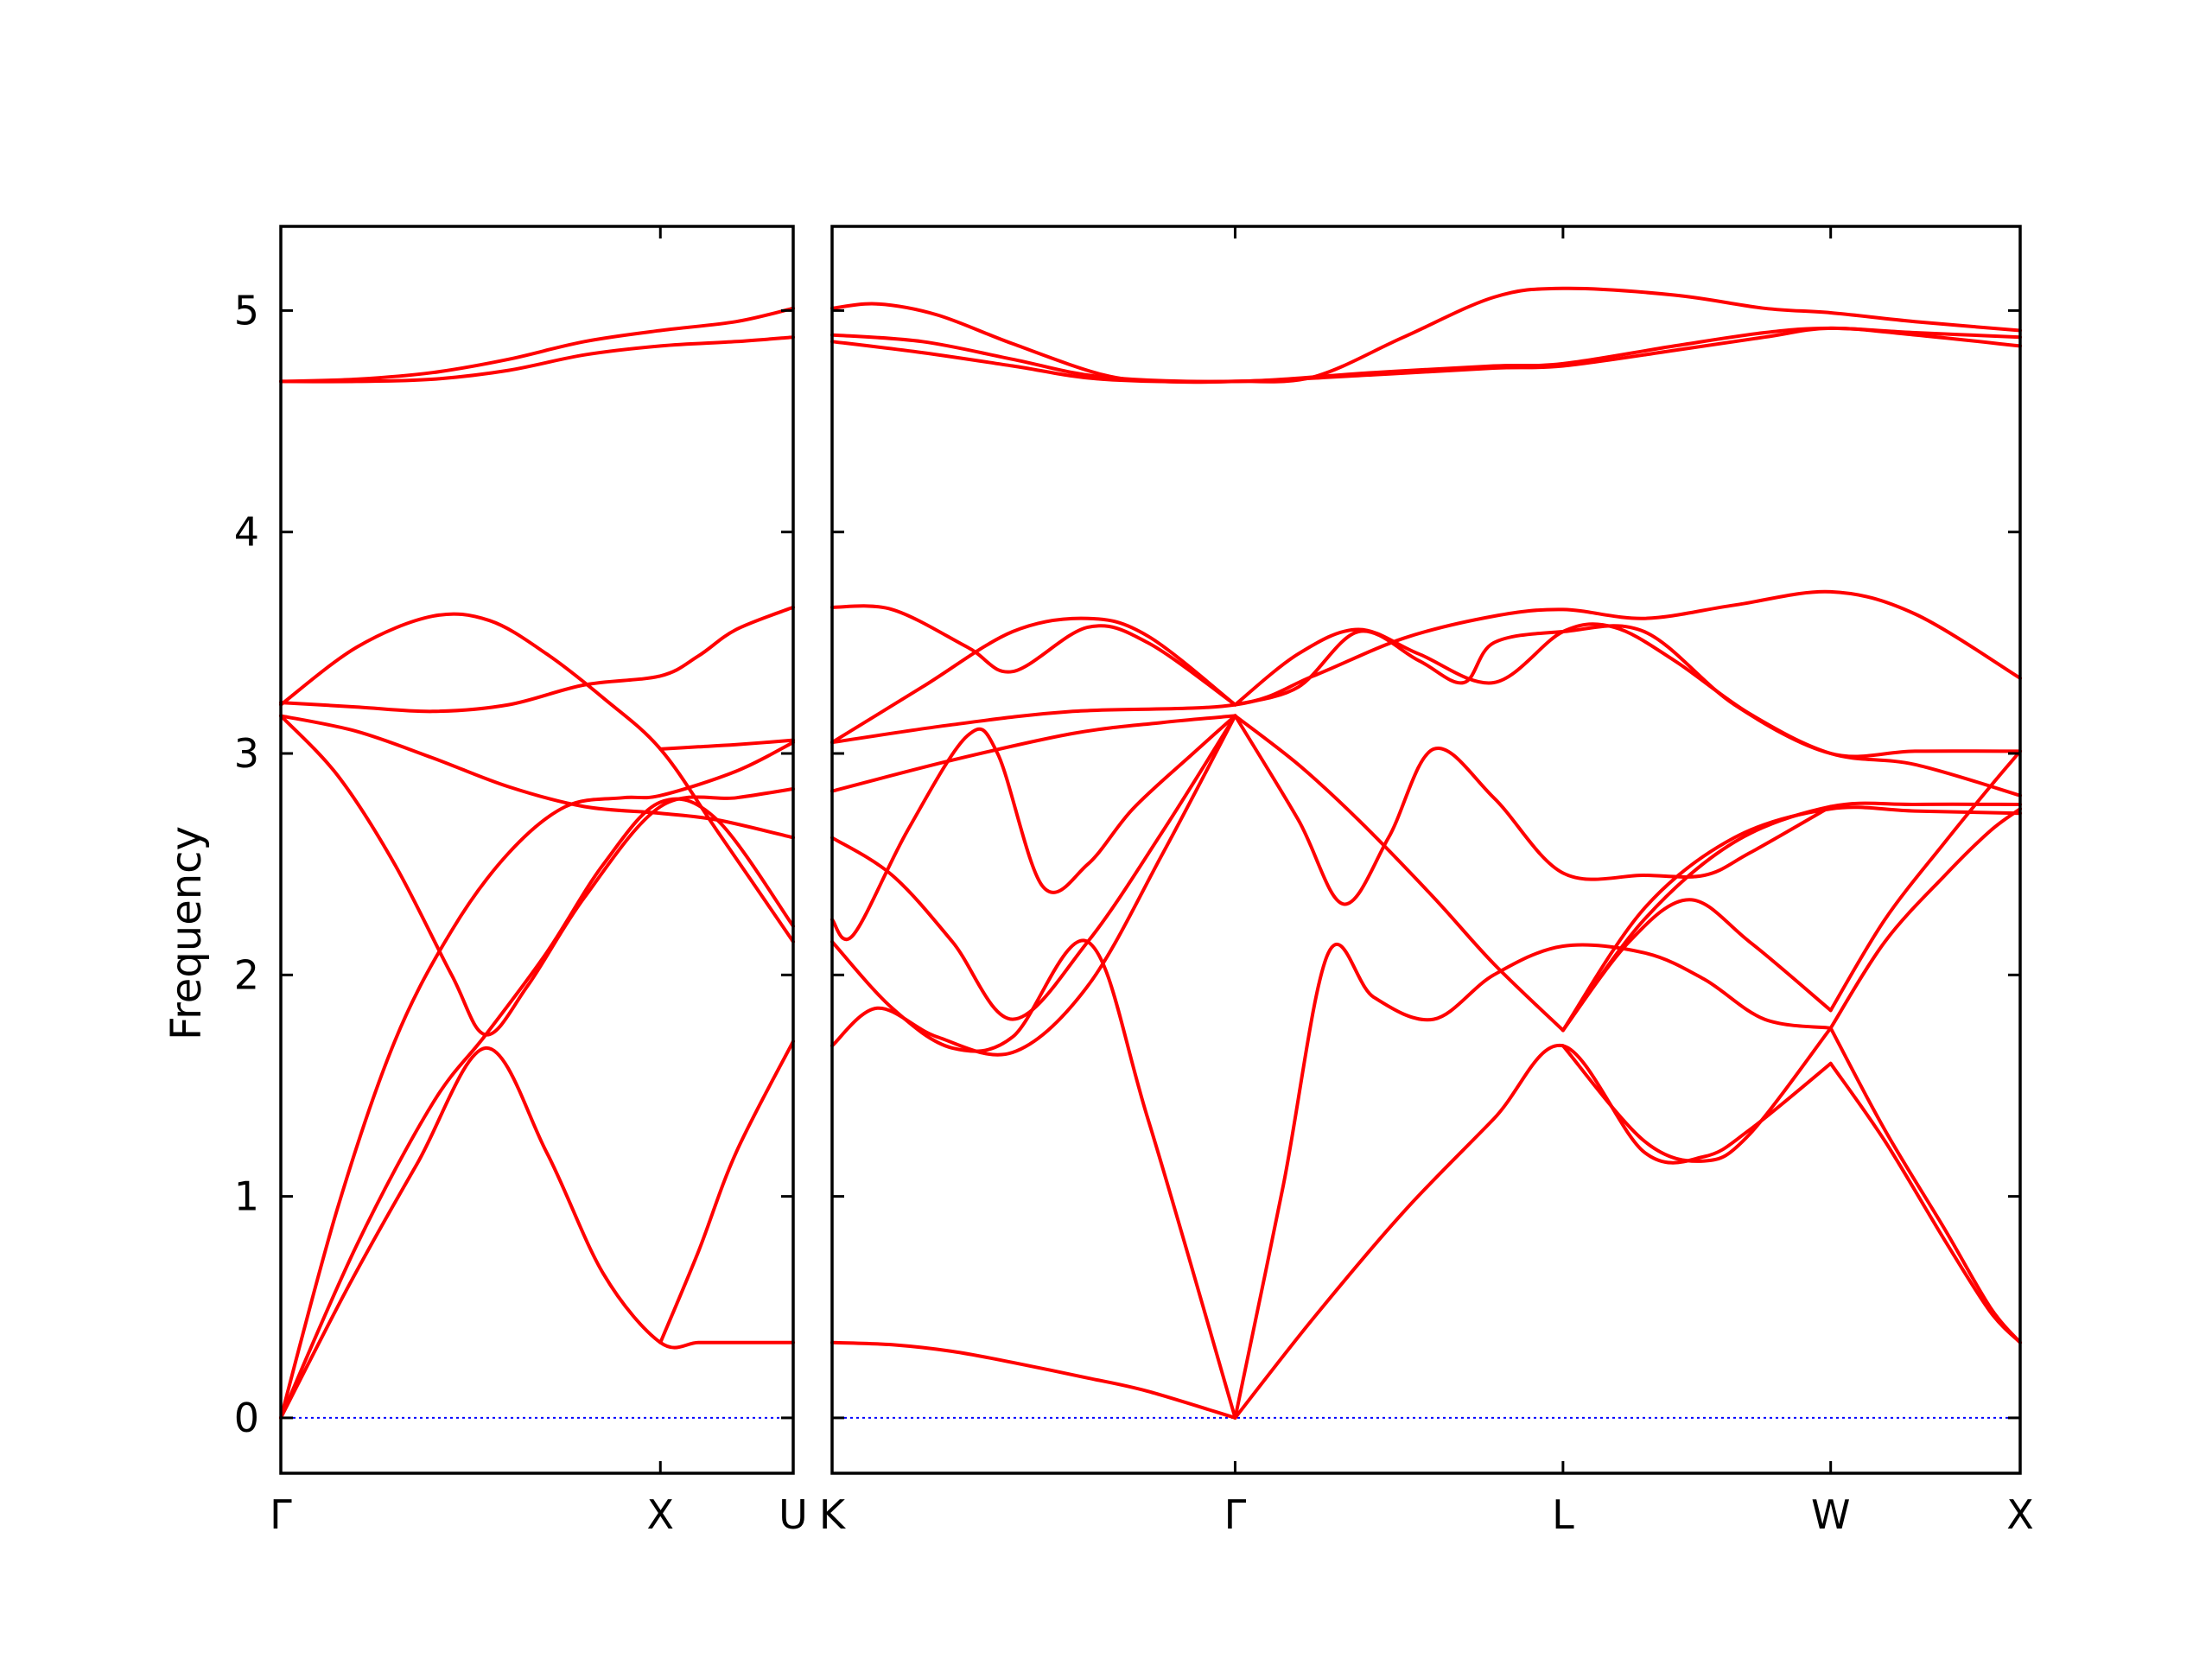  What do you see at coordinates (246, 753) in the screenshot?
I see `y-tick-label: 3` at bounding box center [246, 753].